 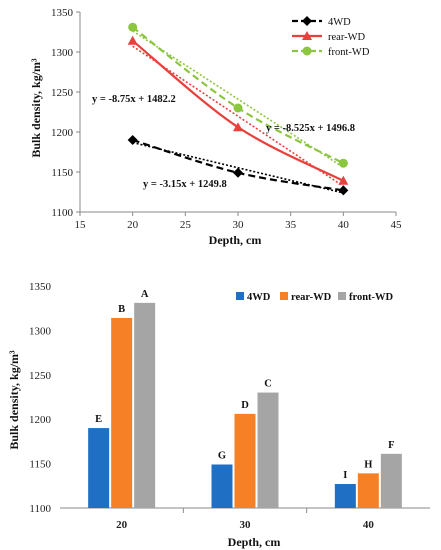 I want to click on line-chart-x-tick-label: 45, so click(x=397, y=225).